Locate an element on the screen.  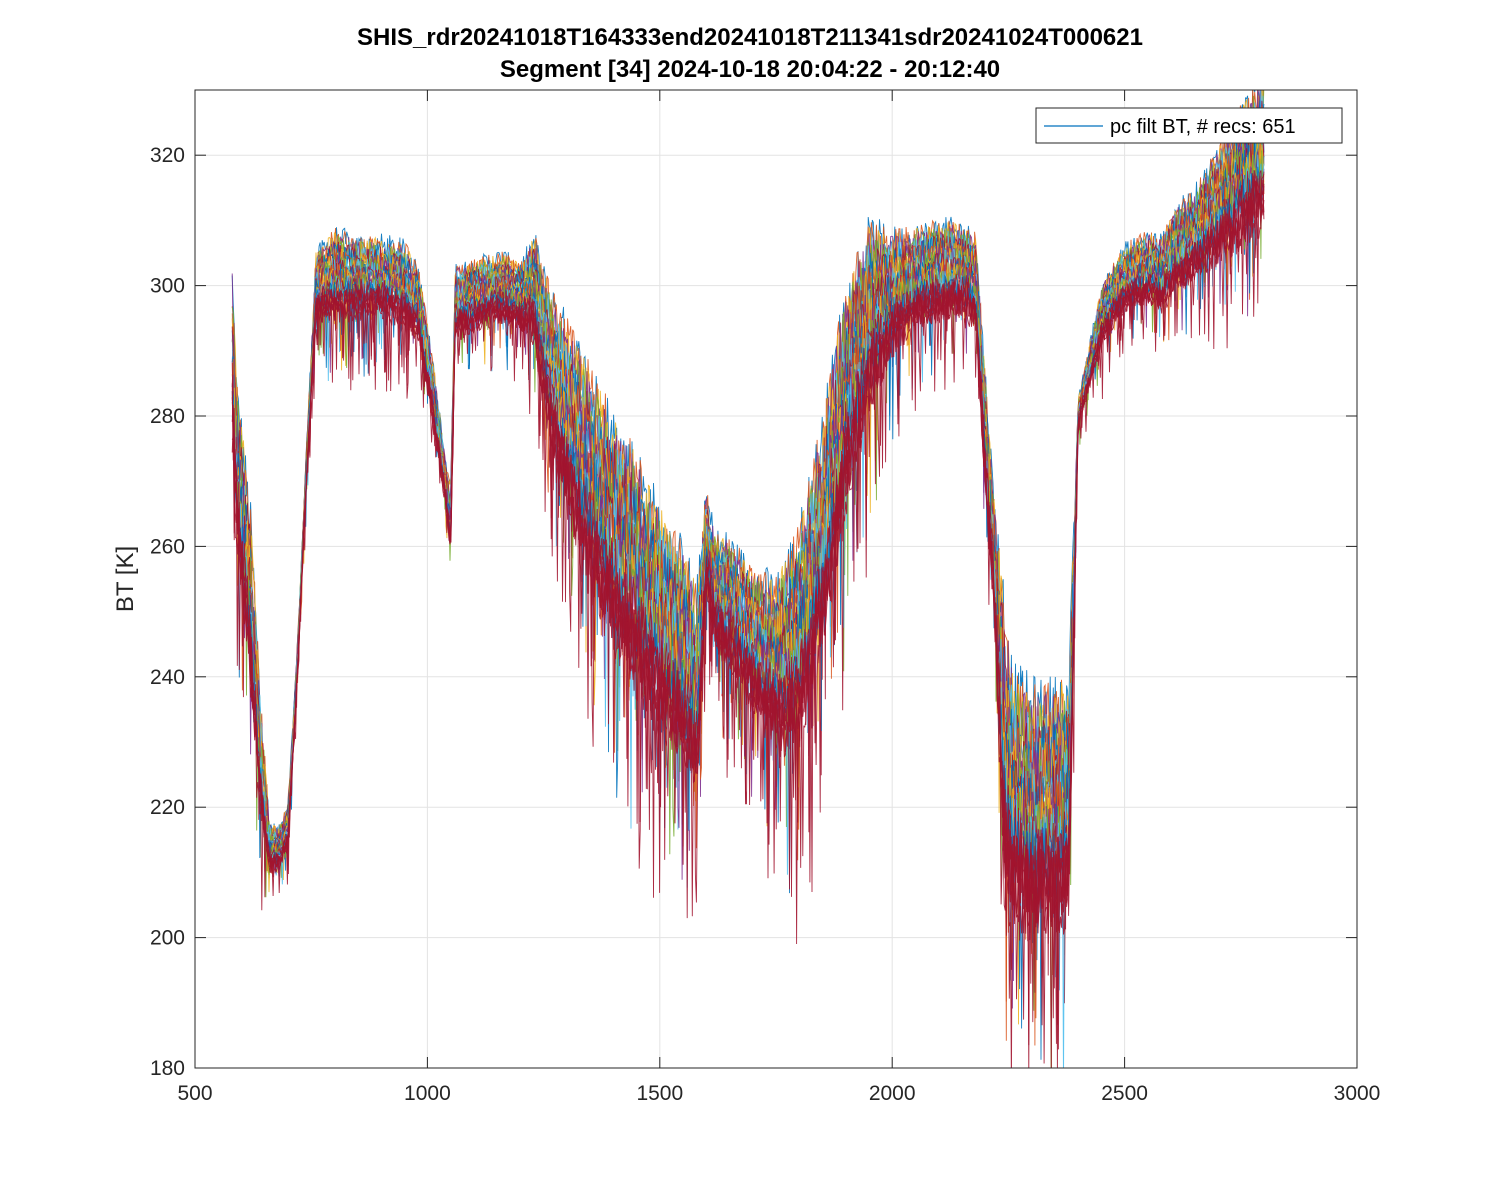
y-tick-label: 260 is located at coordinates (167, 546).